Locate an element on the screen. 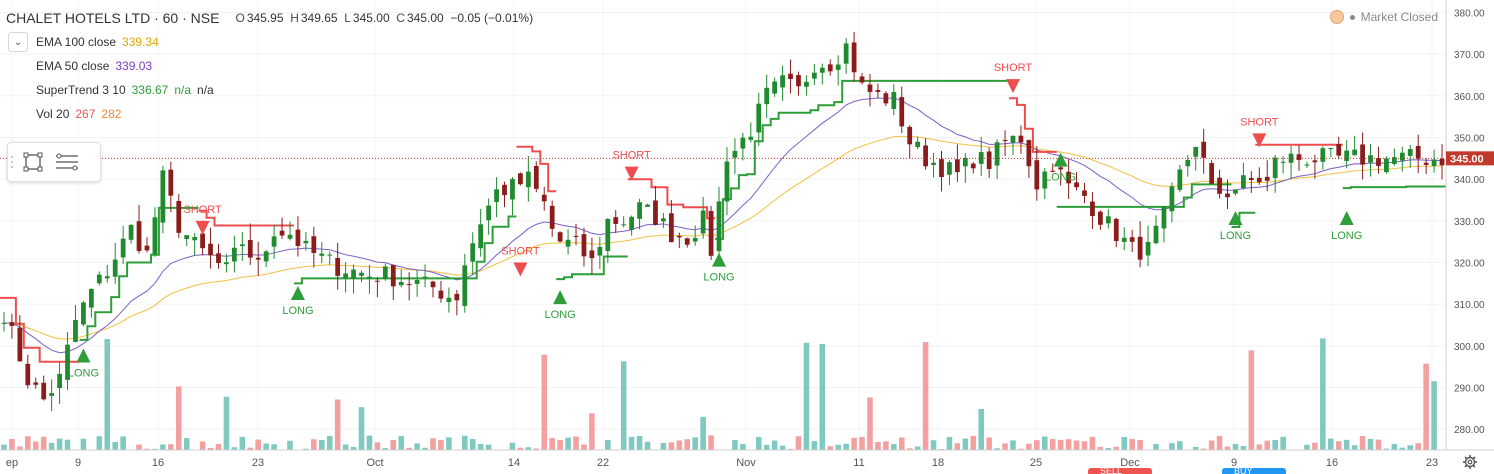 Image resolution: width=1494 pixels, height=474 pixels. drag-handle is located at coordinates (12, 162).